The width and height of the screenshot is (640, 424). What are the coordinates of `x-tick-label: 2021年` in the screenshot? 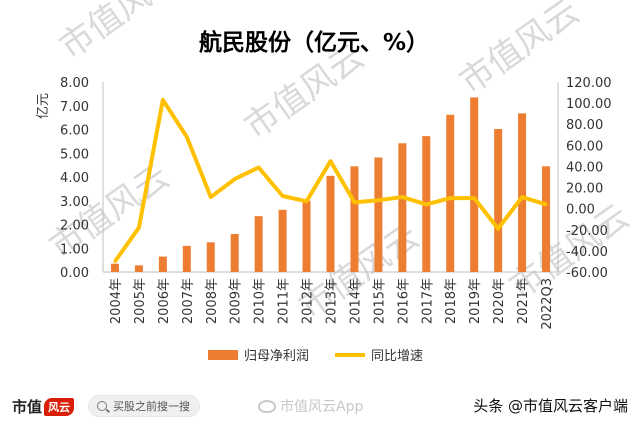 It's located at (523, 301).